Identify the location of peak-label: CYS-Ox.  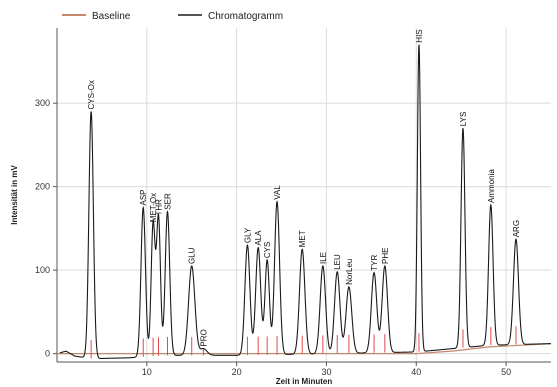
(91, 94).